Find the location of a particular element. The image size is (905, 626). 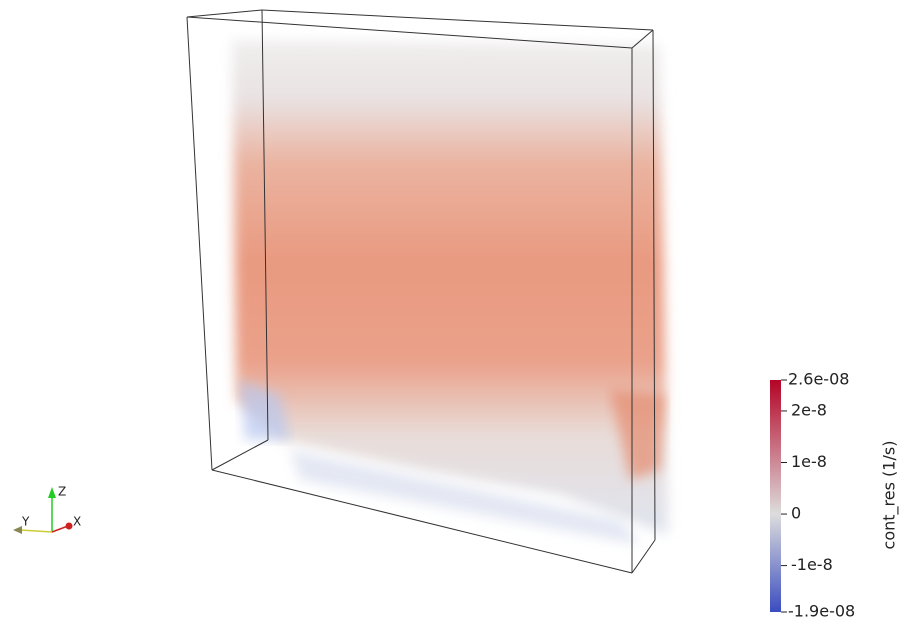

tick-label: 0 is located at coordinates (796, 513).